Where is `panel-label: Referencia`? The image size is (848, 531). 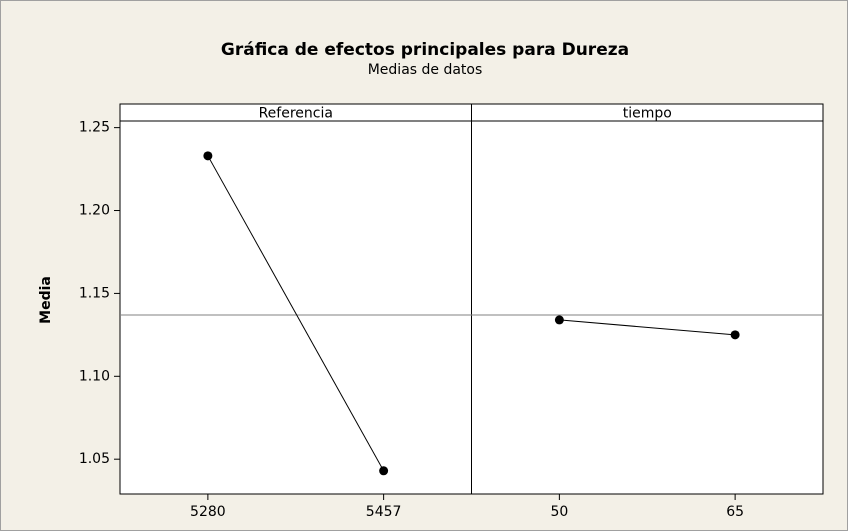
panel-label: Referencia is located at coordinates (296, 114).